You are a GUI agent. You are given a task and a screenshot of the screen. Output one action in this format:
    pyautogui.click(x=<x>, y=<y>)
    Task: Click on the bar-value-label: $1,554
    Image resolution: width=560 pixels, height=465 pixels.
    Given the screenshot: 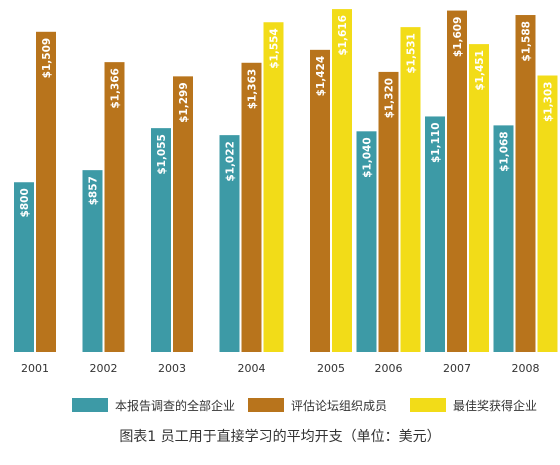 What is the action you would take?
    pyautogui.click(x=275, y=48)
    